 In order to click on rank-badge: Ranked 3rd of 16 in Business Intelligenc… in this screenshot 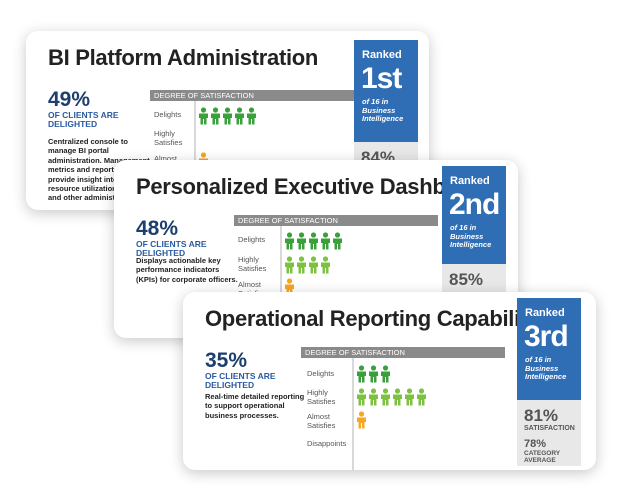, I will do `click(549, 349)`.